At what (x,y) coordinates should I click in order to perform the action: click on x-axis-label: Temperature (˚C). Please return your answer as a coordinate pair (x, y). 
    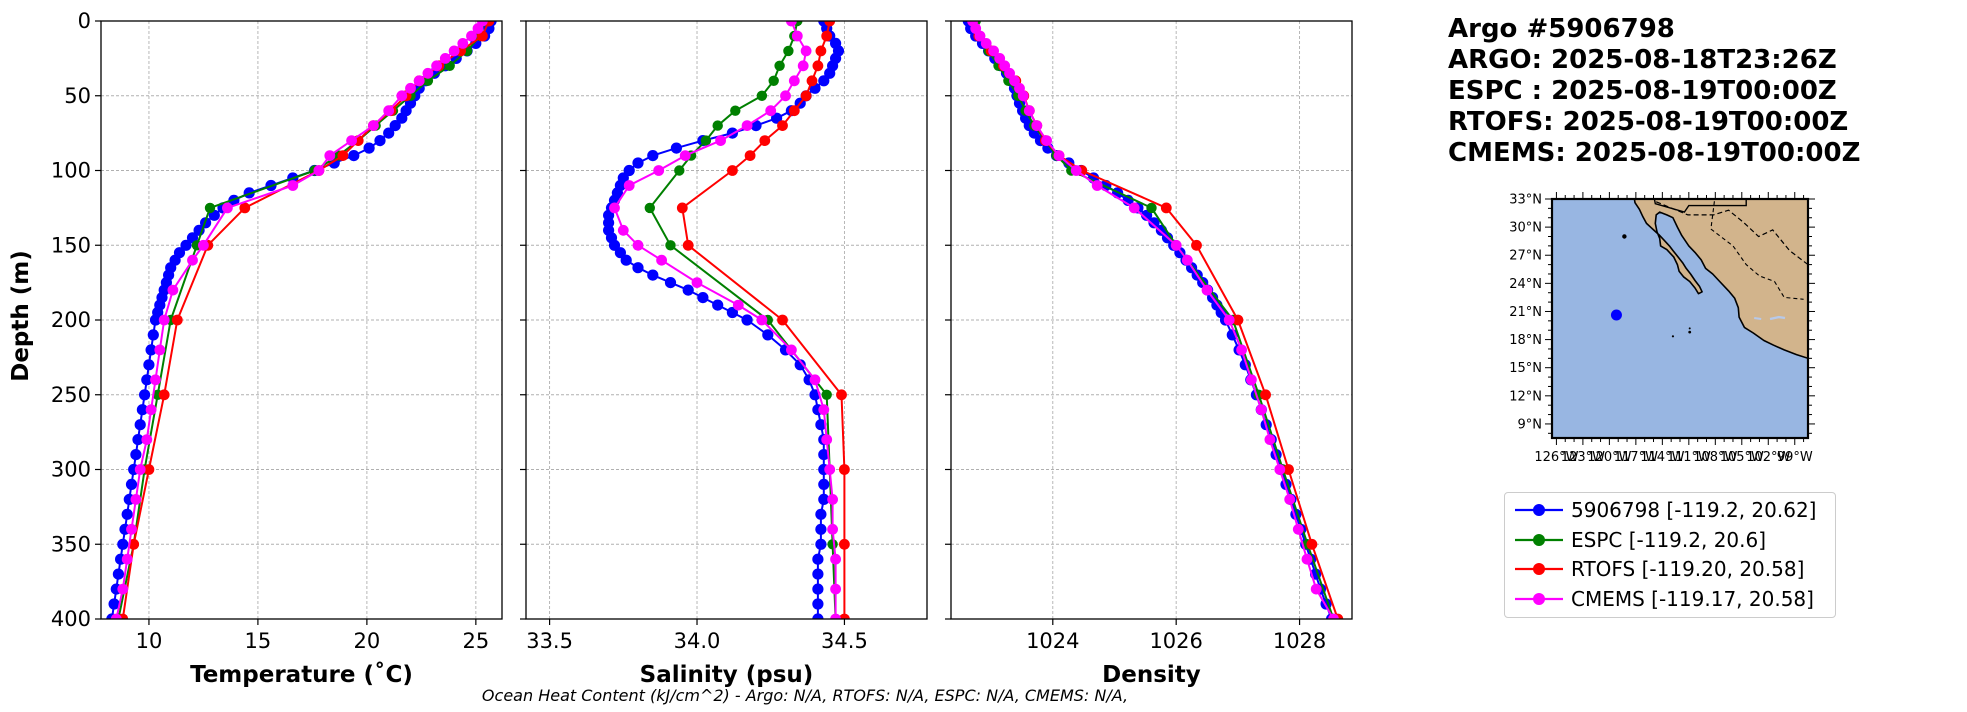
    Looking at the image, I should click on (301, 674).